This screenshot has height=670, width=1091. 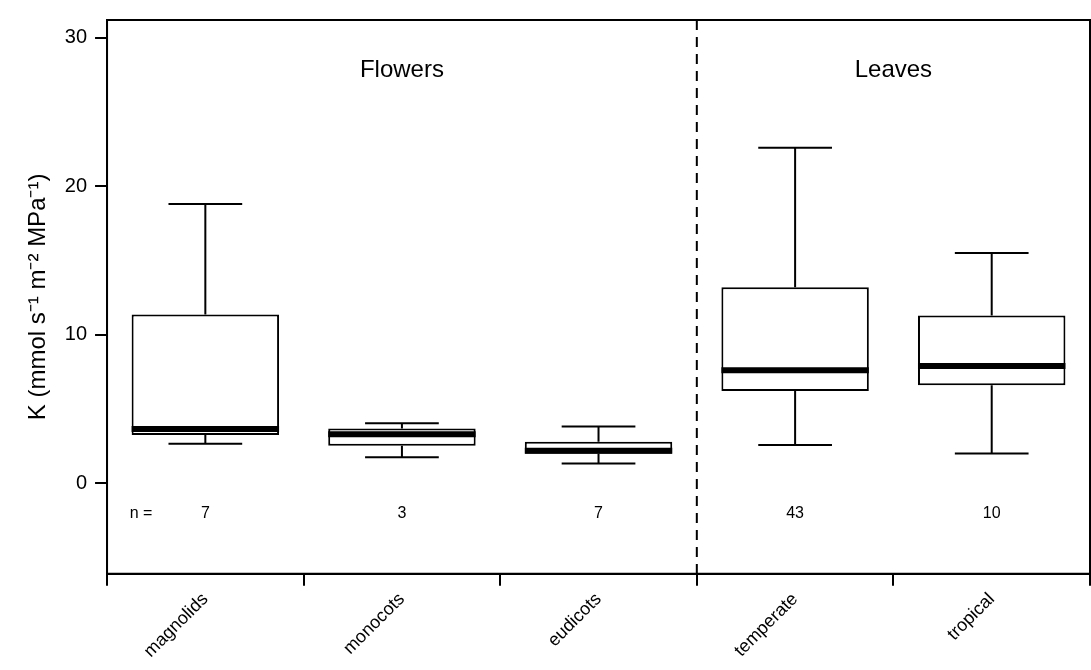 What do you see at coordinates (76, 36) in the screenshot?
I see `y-tick-label: 30` at bounding box center [76, 36].